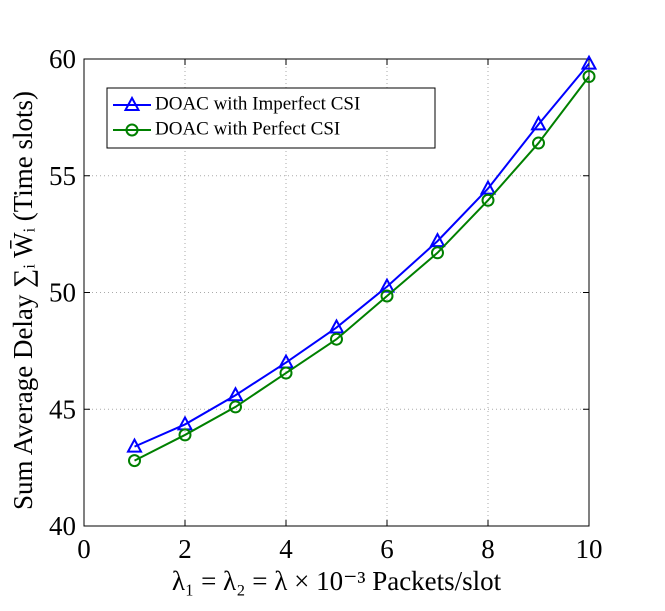  I want to click on x-tick-label: 0, so click(84, 549).